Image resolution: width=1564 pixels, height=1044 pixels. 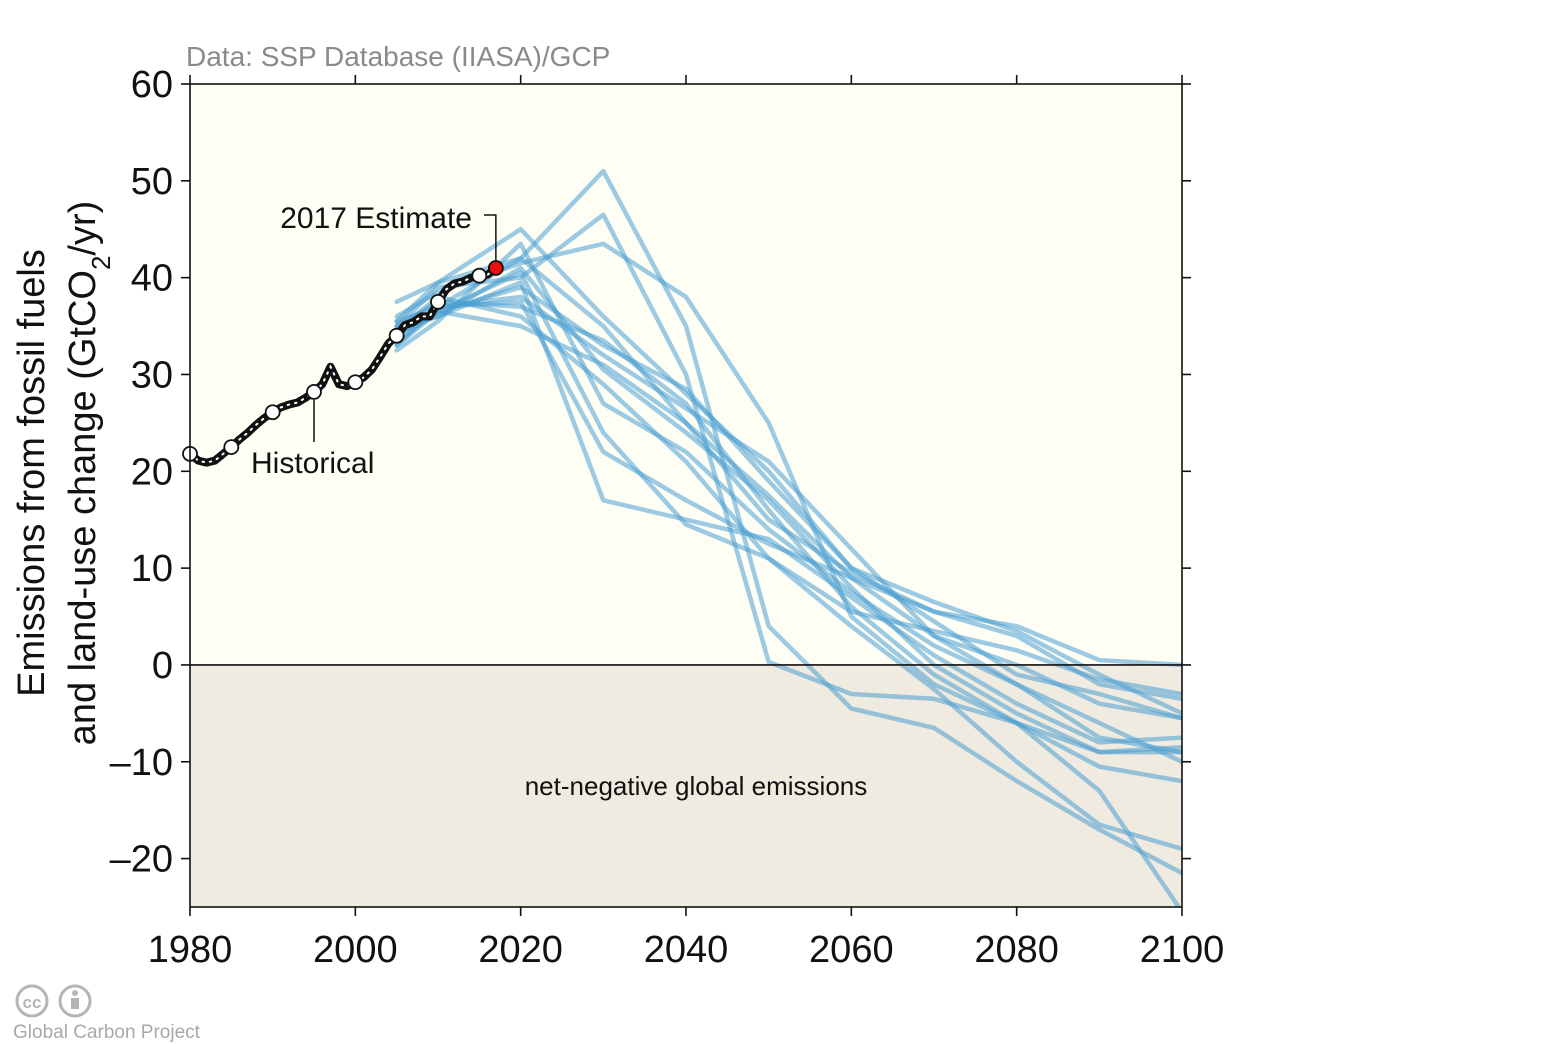 I want to click on y-tick-label: 50, so click(x=152, y=182).